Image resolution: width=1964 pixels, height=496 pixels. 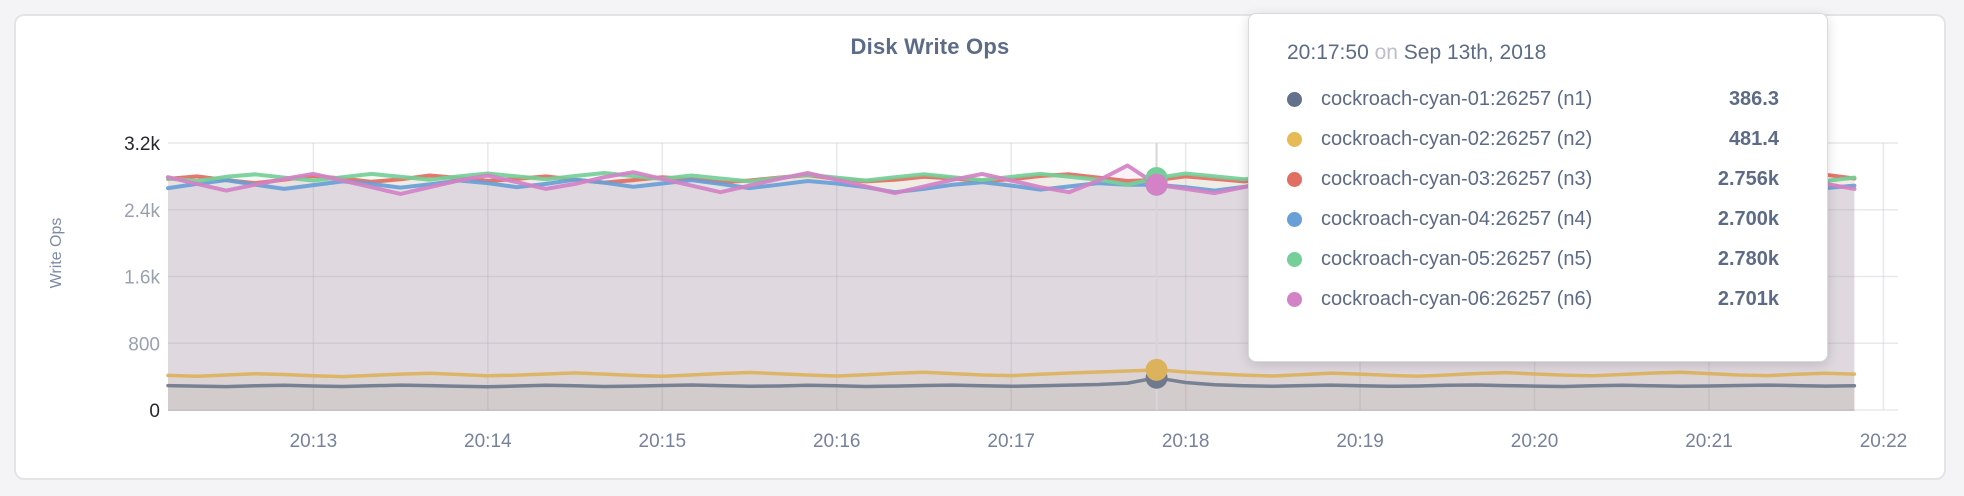 I want to click on tooltip-series-label: cockroach-cyan-04:26257 (n4), so click(x=1457, y=218).